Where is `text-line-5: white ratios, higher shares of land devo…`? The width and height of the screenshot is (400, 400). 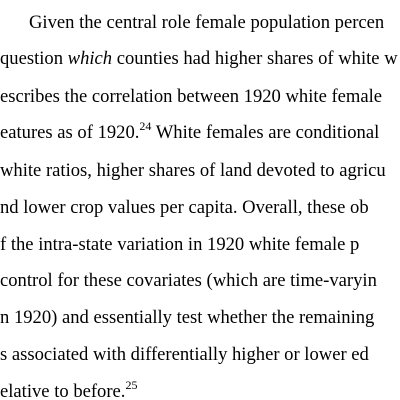
text-line-5: white ratios, higher shares of land devo… is located at coordinates (193, 171).